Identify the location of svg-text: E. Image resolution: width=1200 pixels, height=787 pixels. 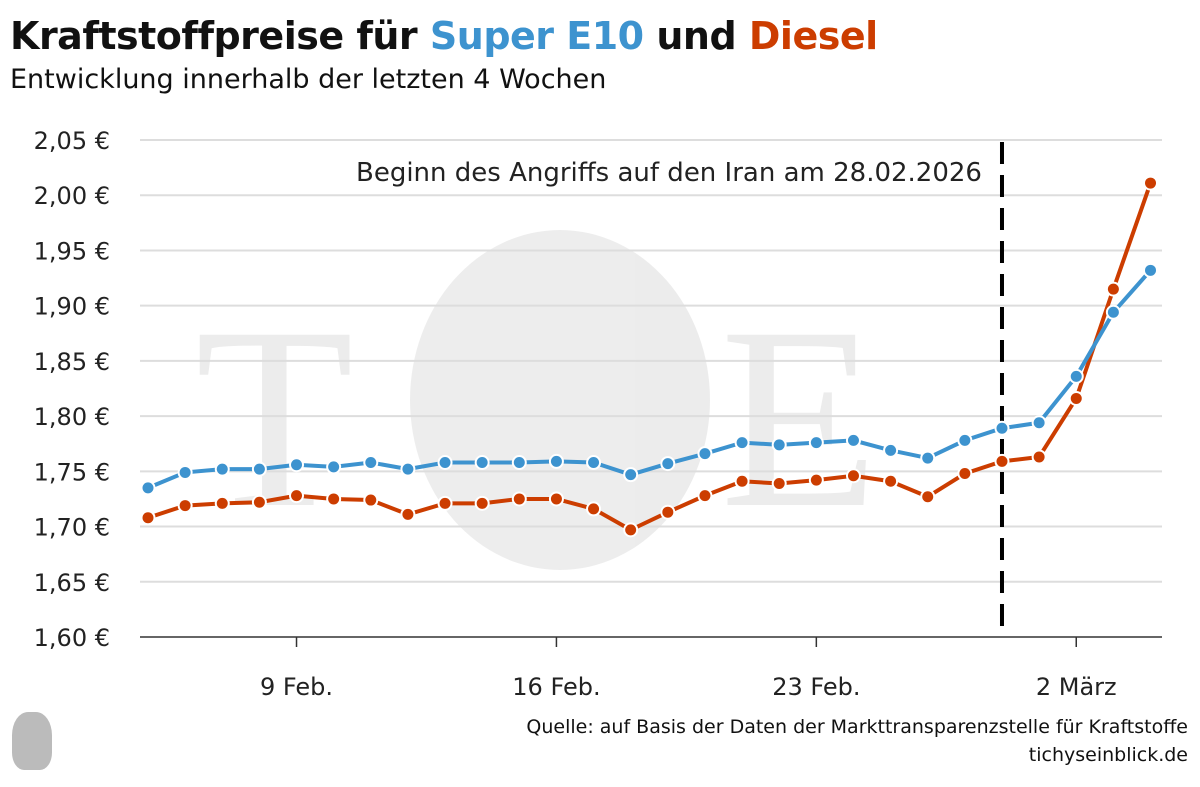
(799, 418).